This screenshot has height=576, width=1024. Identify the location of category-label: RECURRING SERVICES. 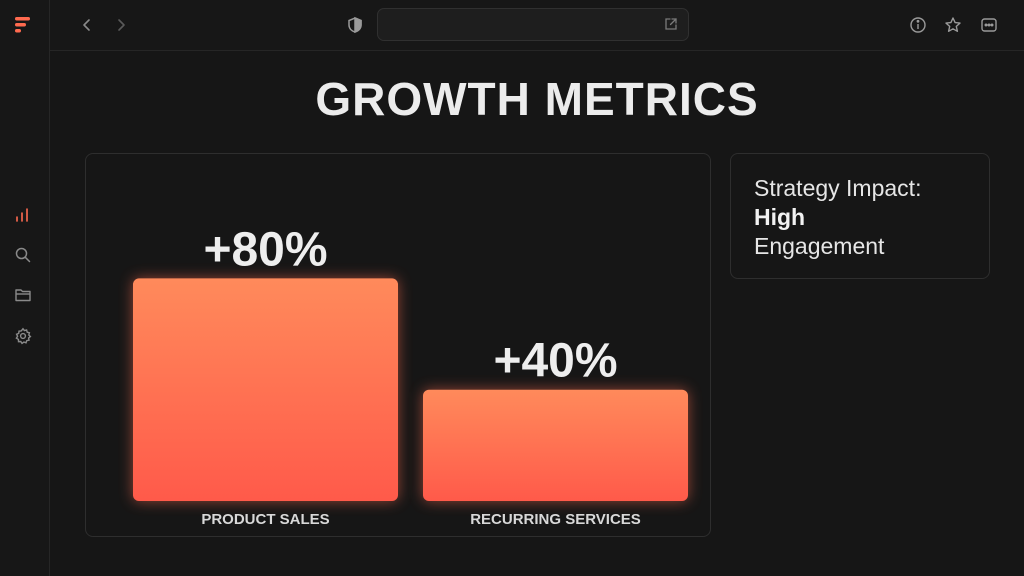
(555, 519).